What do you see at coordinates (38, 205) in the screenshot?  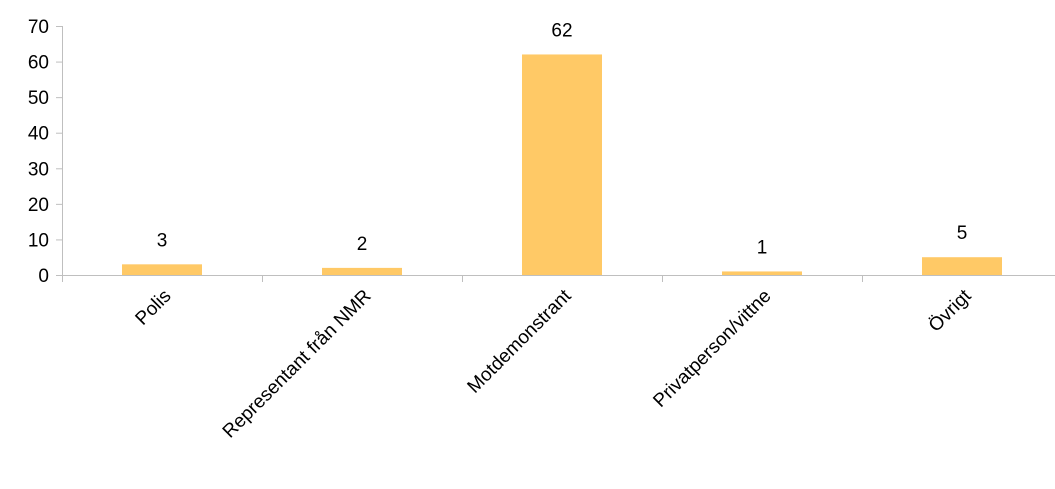 I see `y-tick-label: 20` at bounding box center [38, 205].